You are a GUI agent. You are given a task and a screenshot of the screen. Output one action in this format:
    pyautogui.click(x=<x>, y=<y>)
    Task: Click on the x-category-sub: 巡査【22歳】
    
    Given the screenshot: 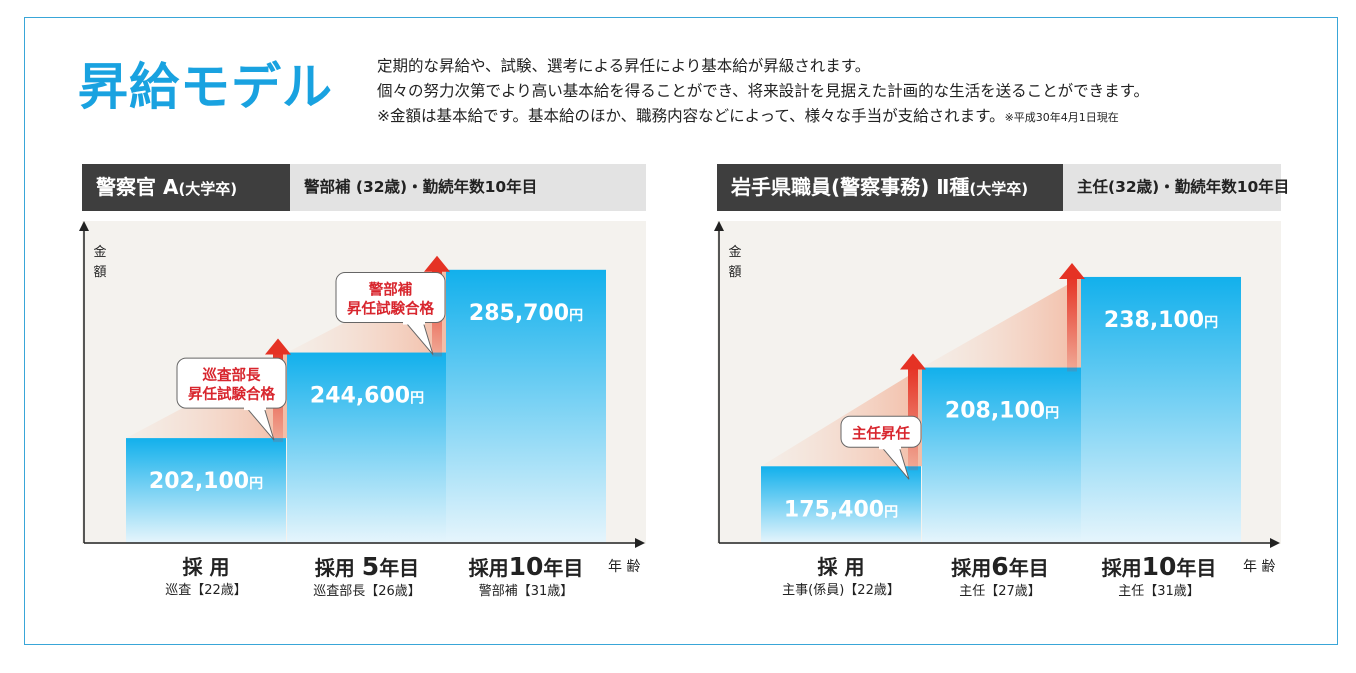 What is the action you would take?
    pyautogui.click(x=206, y=590)
    